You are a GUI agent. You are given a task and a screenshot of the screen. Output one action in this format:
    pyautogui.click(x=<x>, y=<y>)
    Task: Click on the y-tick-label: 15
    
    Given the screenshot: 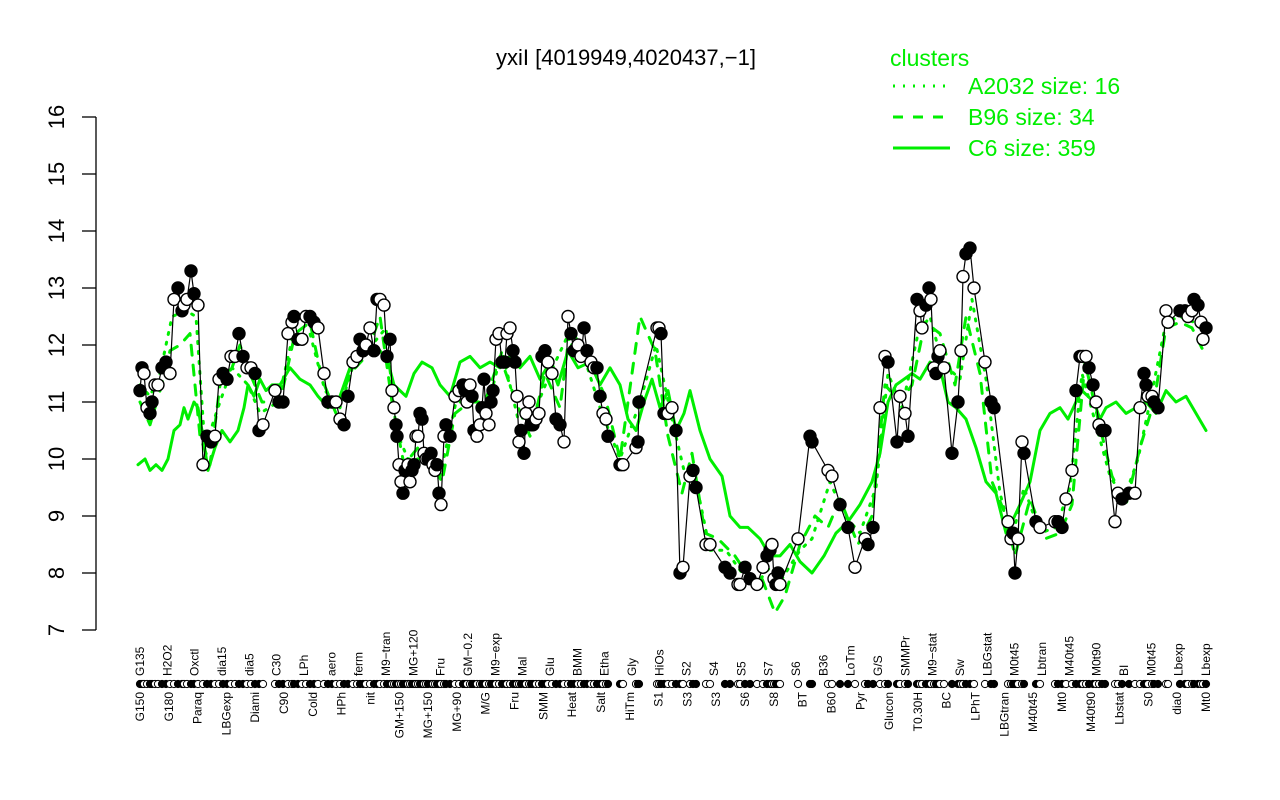 What is the action you would take?
    pyautogui.click(x=56, y=174)
    